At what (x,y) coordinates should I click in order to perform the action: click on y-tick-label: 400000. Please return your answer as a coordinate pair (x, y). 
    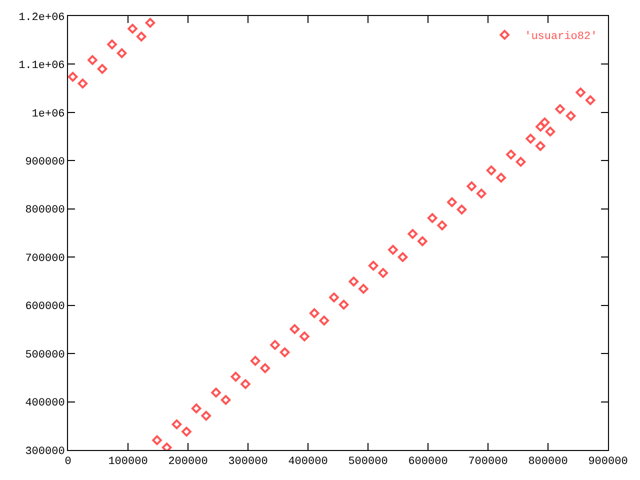
    Looking at the image, I should click on (45, 404).